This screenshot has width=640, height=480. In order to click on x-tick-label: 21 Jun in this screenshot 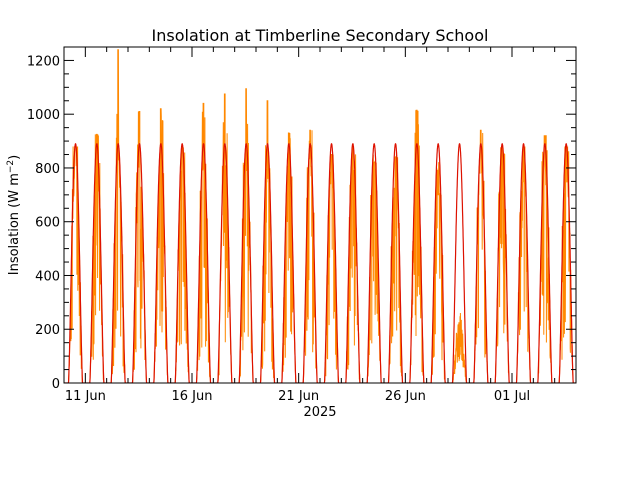, I will do `click(298, 396)`.